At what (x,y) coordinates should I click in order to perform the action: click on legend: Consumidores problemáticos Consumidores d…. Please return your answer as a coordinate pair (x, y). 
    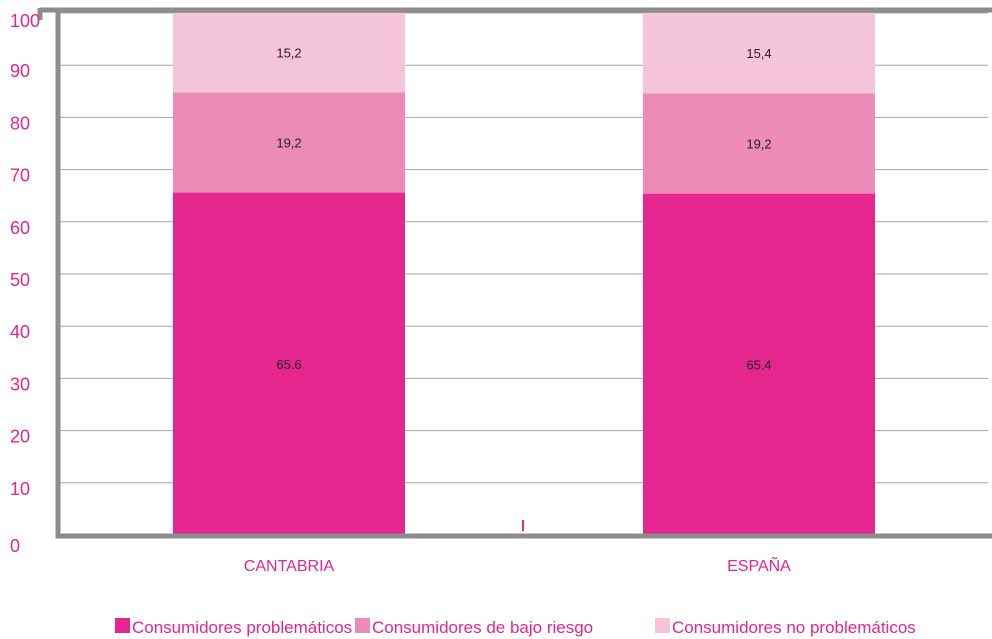
    Looking at the image, I should click on (515, 627).